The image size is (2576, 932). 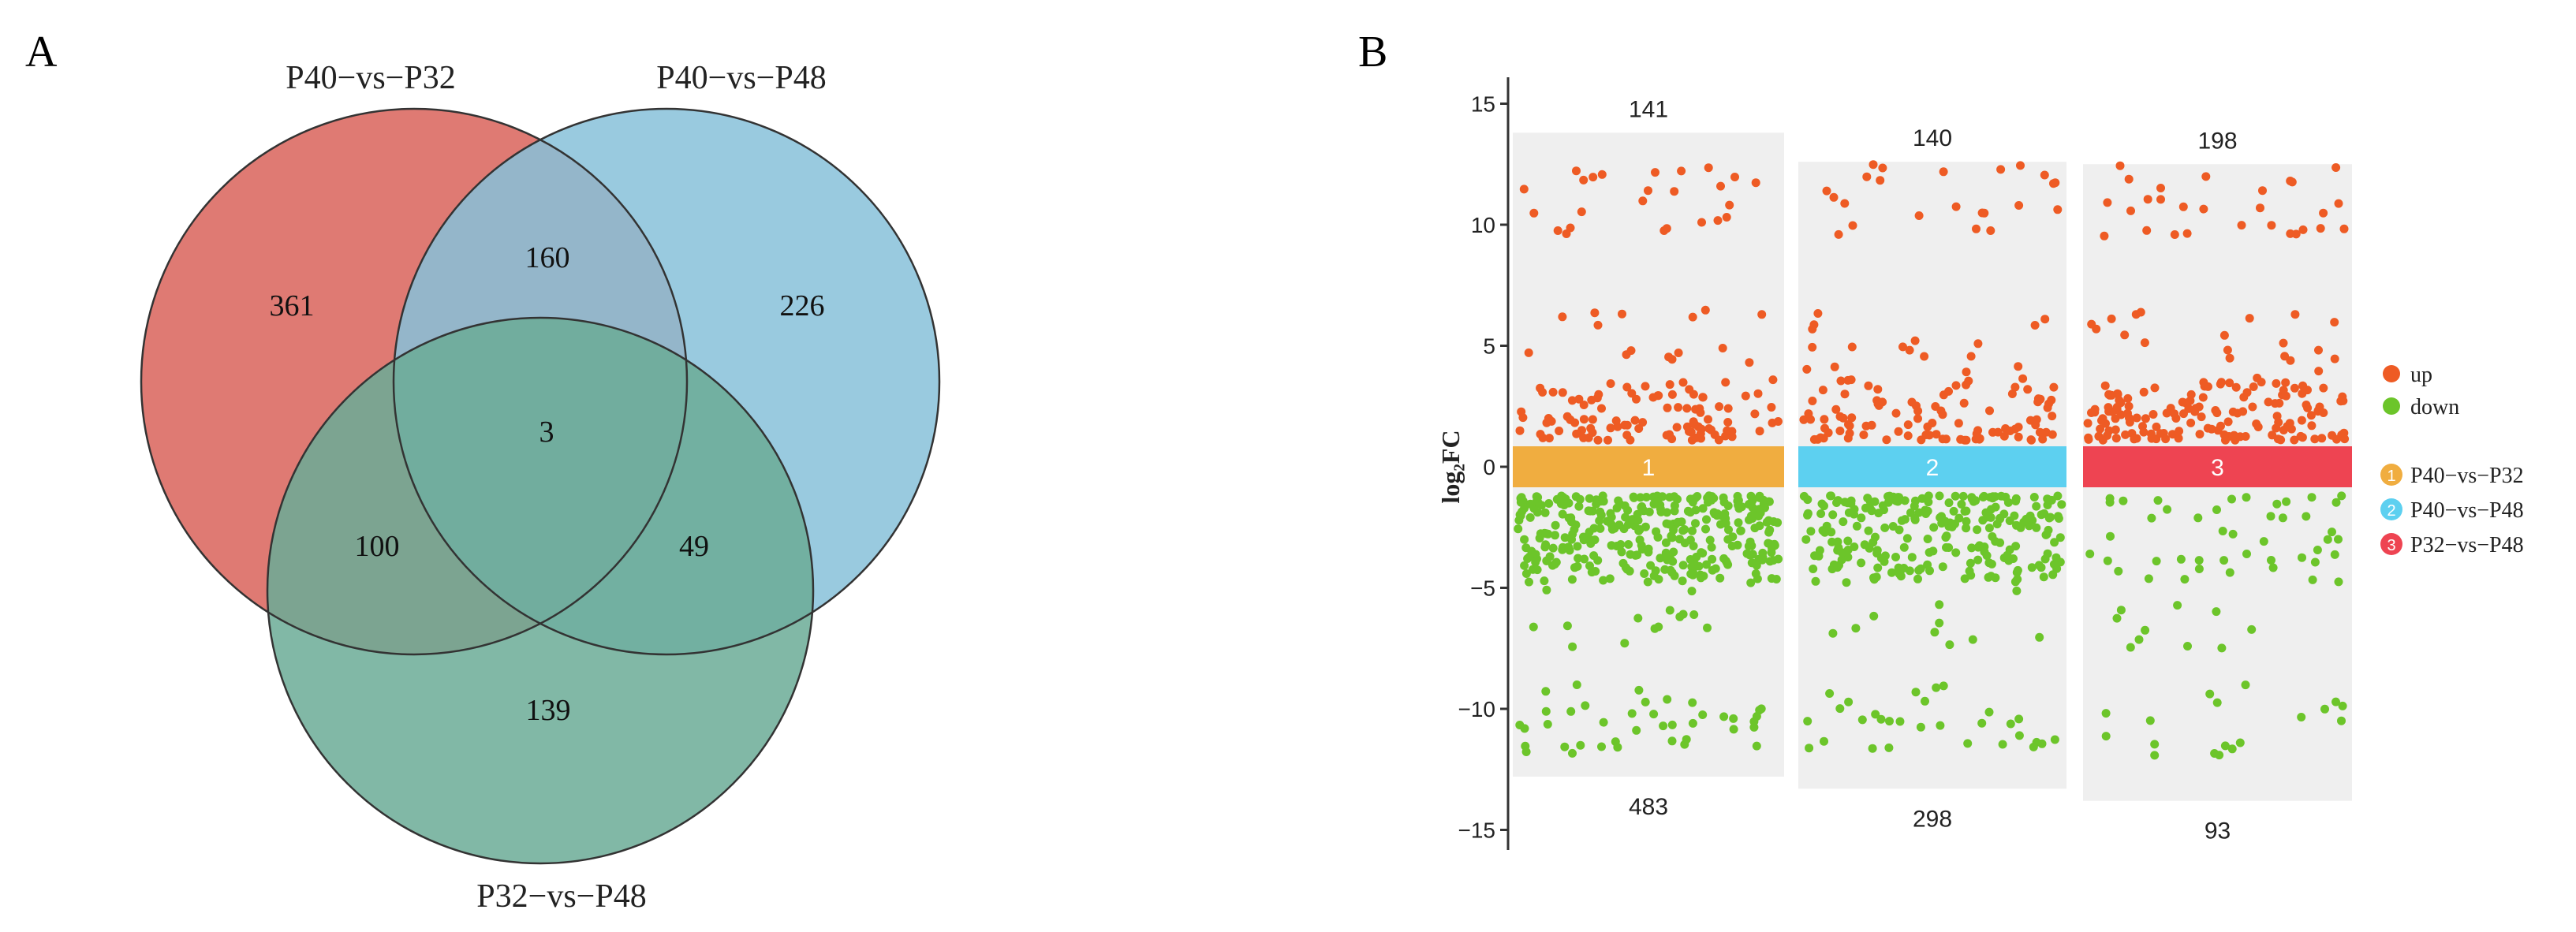 What do you see at coordinates (1482, 588) in the screenshot?
I see `y-tick-label-minus-5: −5` at bounding box center [1482, 588].